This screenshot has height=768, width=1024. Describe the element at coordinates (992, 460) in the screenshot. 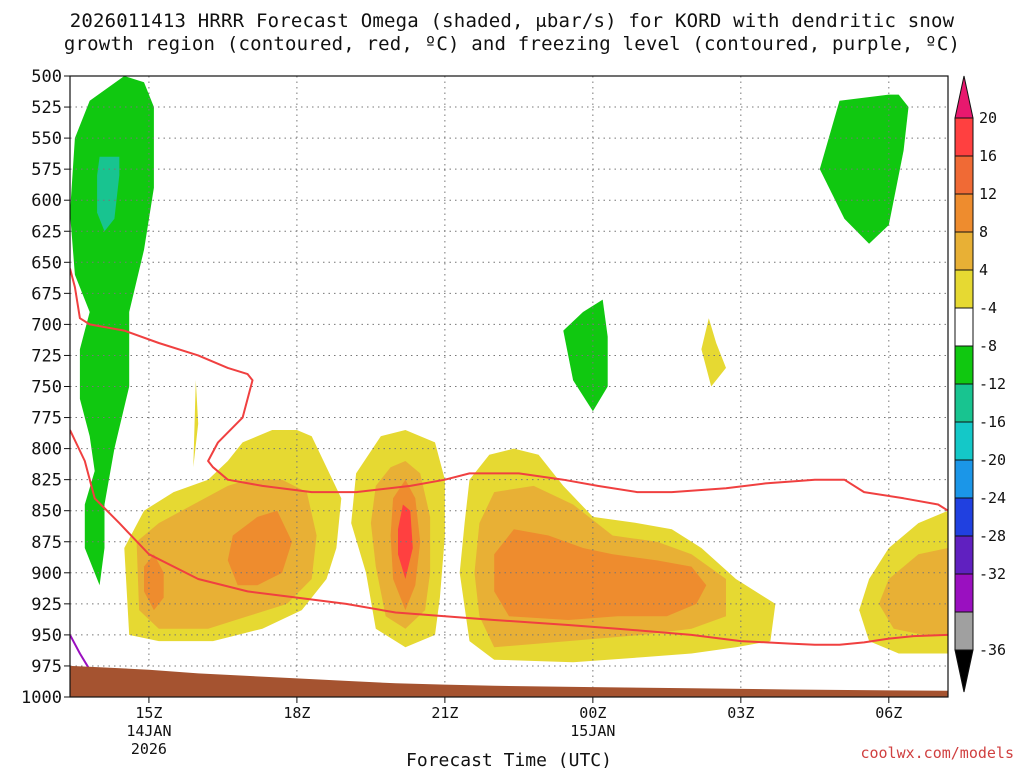

I see `colorbar-label: -20` at that location.